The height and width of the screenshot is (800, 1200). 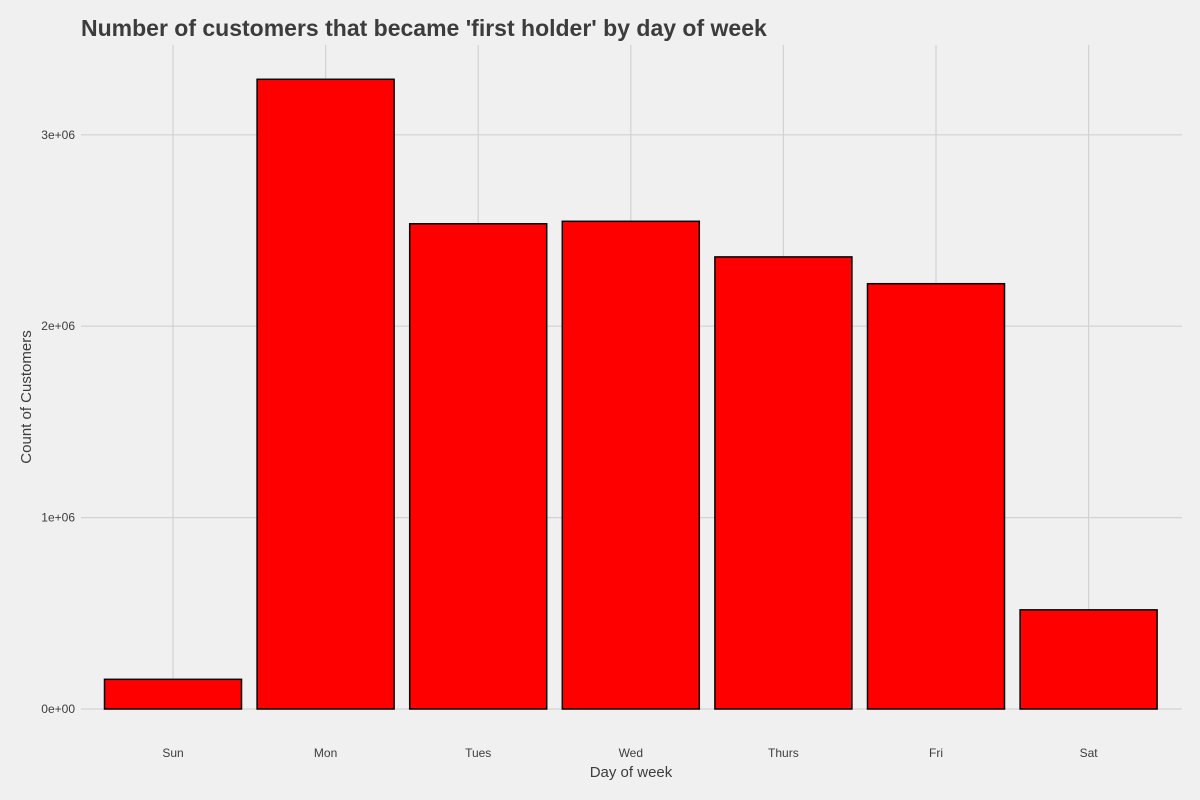 What do you see at coordinates (325, 394) in the screenshot?
I see `bar-mon` at bounding box center [325, 394].